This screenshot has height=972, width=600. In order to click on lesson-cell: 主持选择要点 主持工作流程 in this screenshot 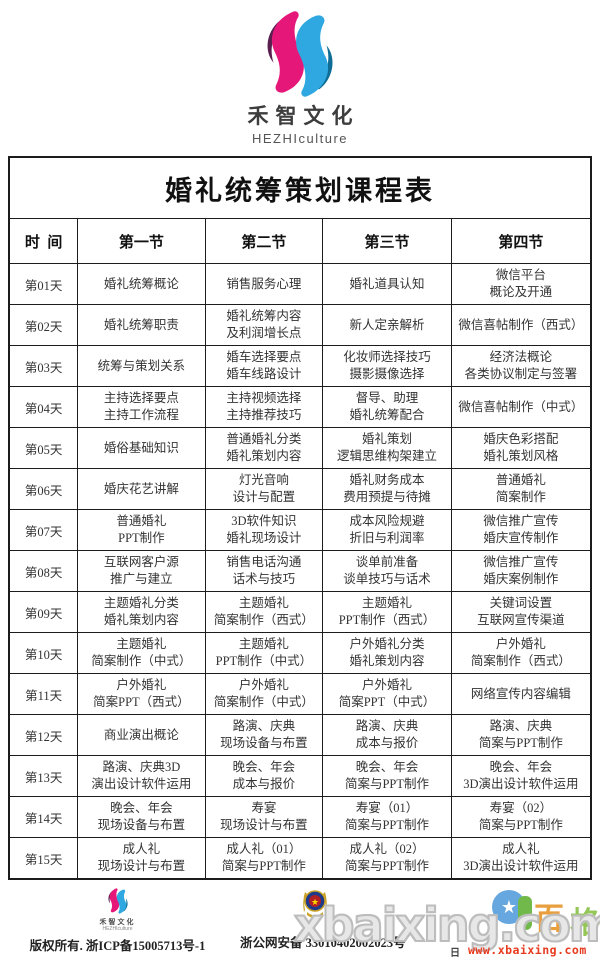, I will do `click(141, 407)`.